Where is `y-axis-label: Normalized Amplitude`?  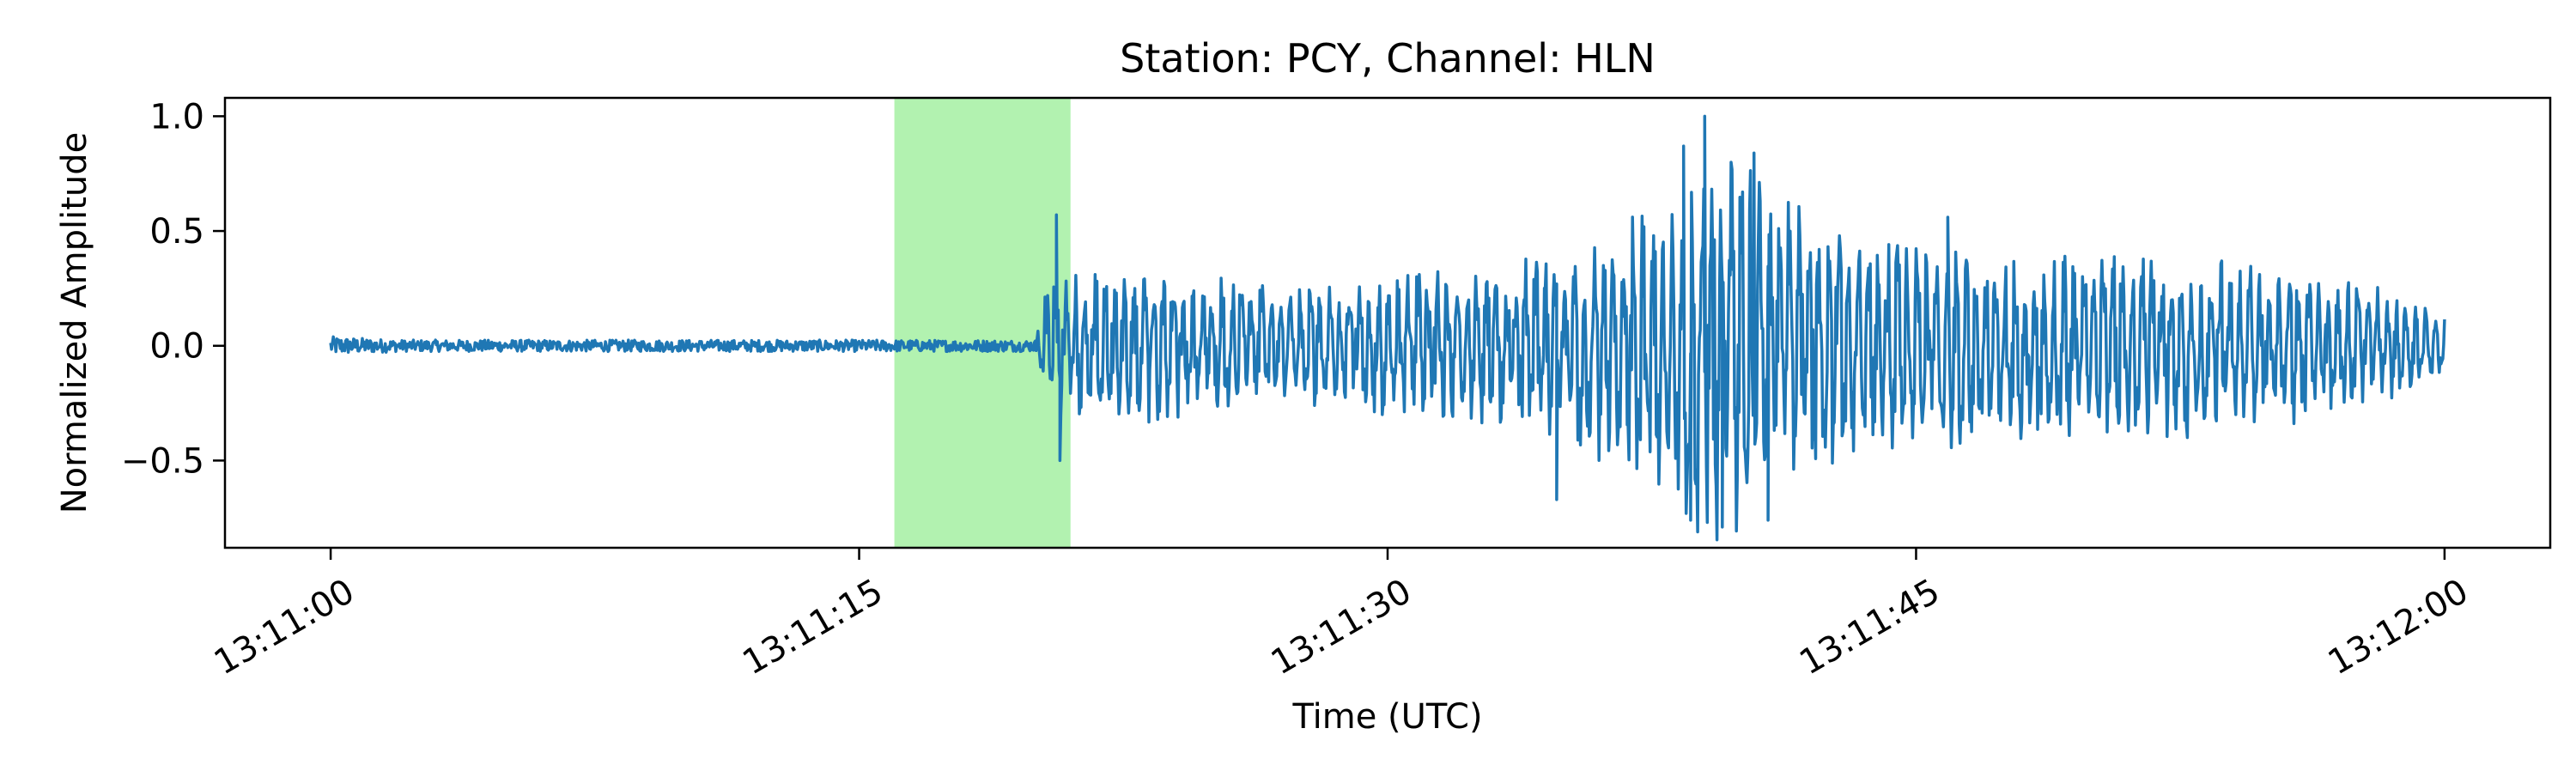
y-axis-label: Normalized Amplitude is located at coordinates (74, 323).